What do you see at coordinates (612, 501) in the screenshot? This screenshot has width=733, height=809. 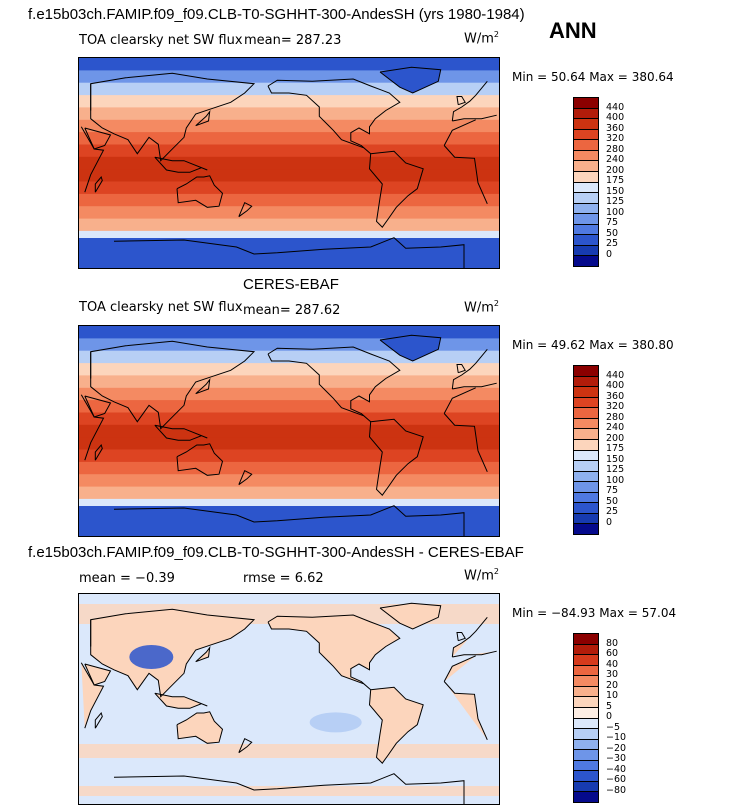 I see `colorbar-tick-label: 50` at bounding box center [612, 501].